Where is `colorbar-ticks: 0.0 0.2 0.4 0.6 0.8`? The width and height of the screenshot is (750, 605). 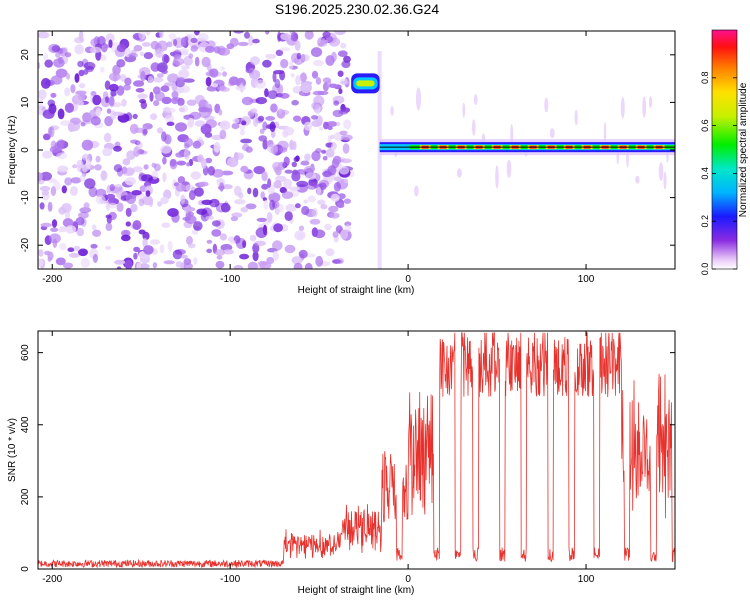 colorbar-ticks: 0.0 0.2 0.4 0.6 0.8 is located at coordinates (718, 173).